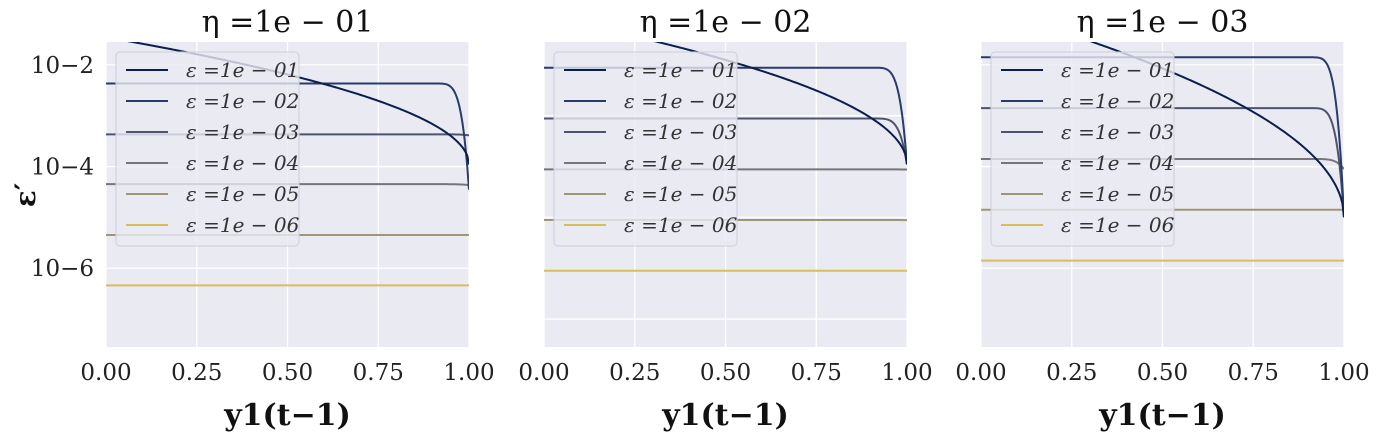 This screenshot has width=1377, height=442. I want to click on y-axis-label: ε′, so click(25, 195).